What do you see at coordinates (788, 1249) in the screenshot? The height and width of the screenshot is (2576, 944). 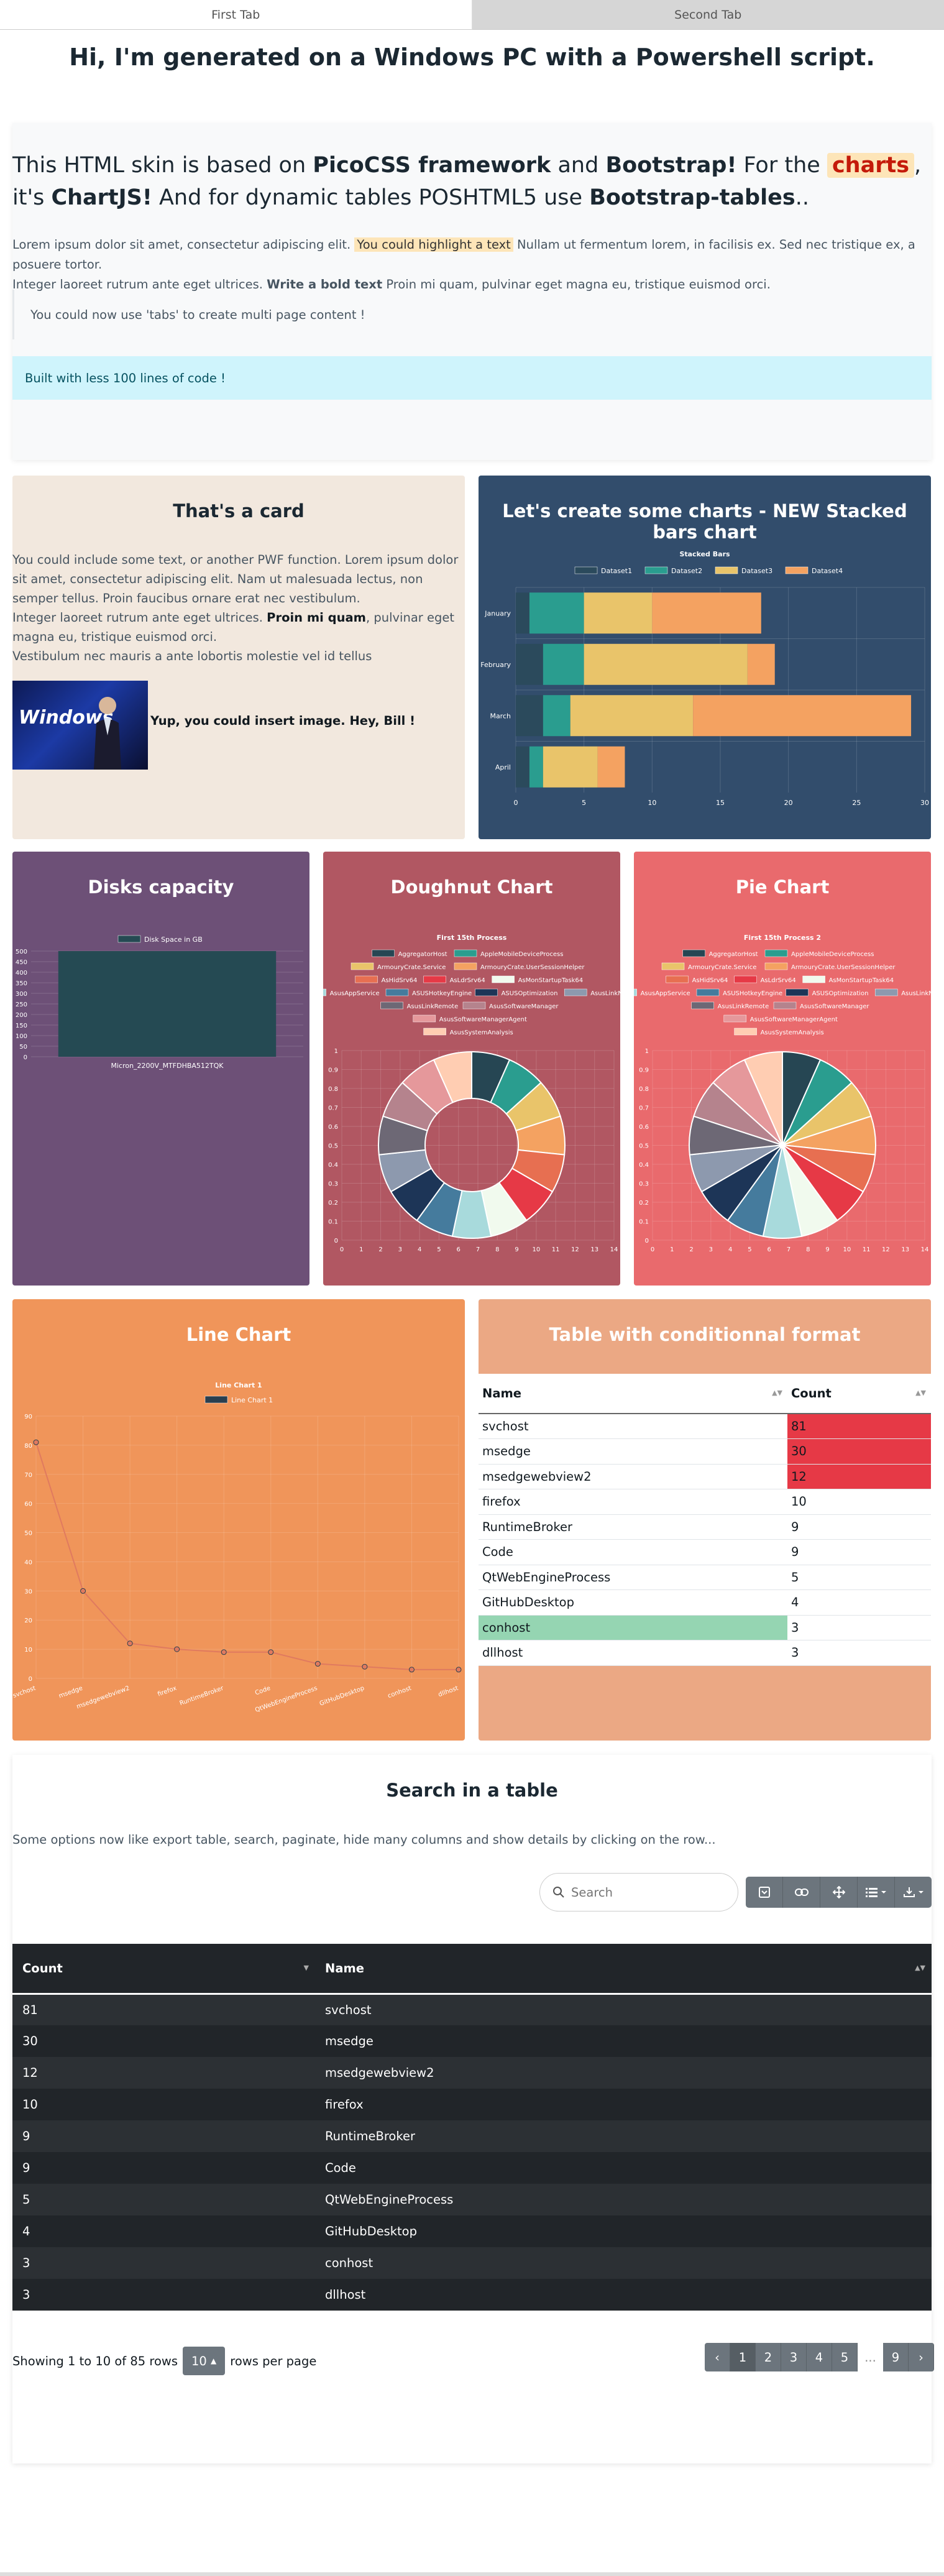 I see `tick-label: 7` at bounding box center [788, 1249].